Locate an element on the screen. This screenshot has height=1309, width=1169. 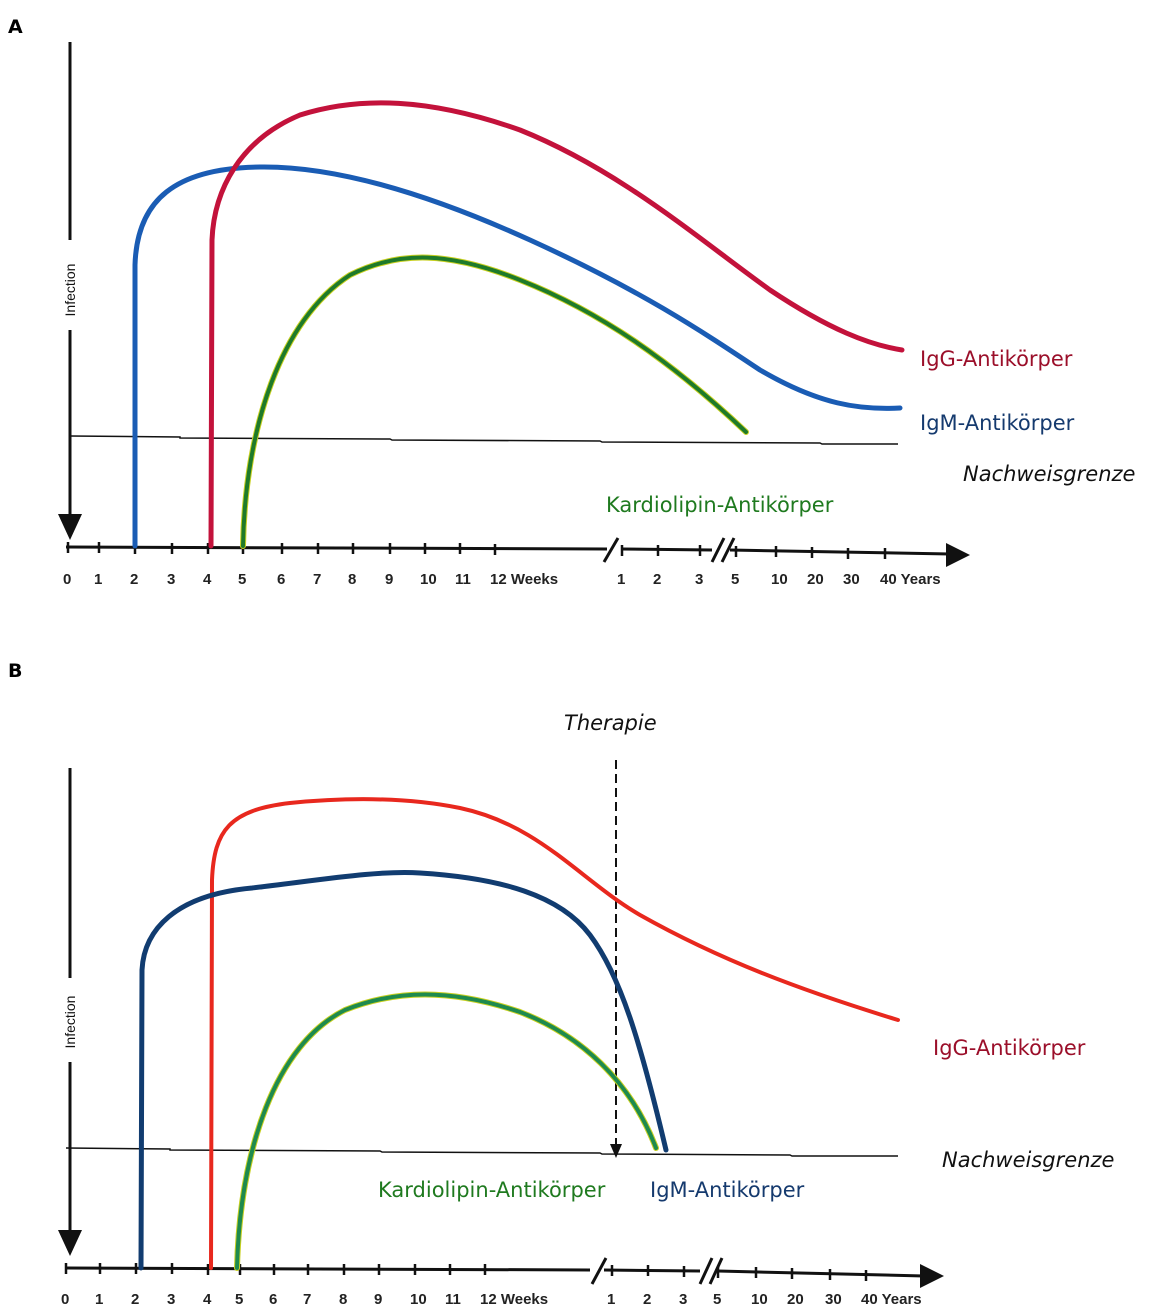
panel-b-tick-label: 0 is located at coordinates (65, 1299).